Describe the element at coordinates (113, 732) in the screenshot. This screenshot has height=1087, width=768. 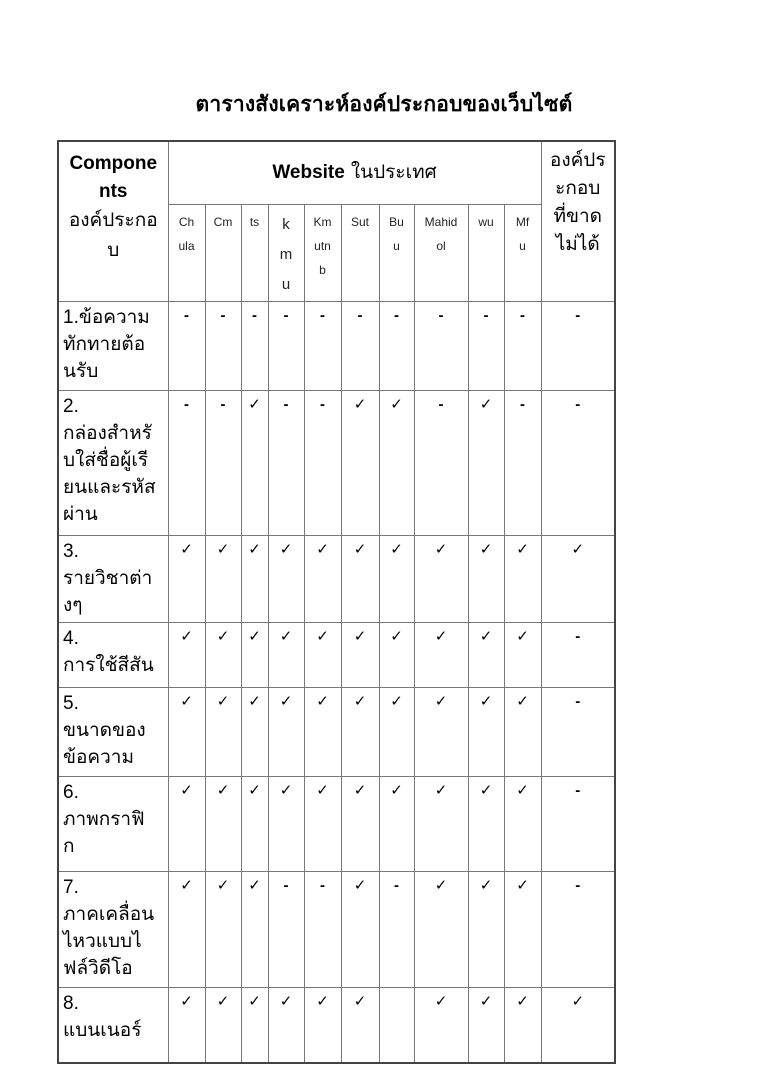
I see `row-label: 5. ขนาดของ ข้อความ` at that location.